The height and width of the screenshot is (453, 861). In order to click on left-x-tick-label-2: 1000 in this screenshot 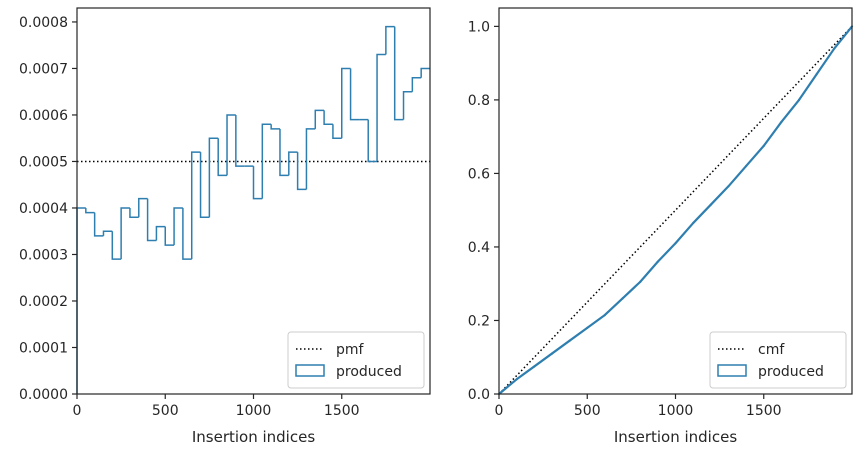, I will do `click(254, 411)`.